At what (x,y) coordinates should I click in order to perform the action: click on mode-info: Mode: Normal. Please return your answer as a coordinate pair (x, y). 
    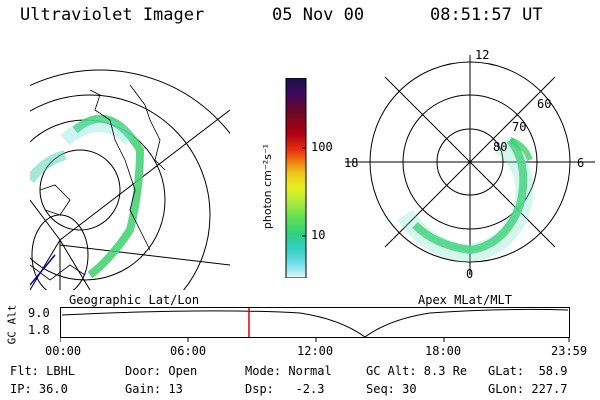
    Looking at the image, I should click on (288, 371).